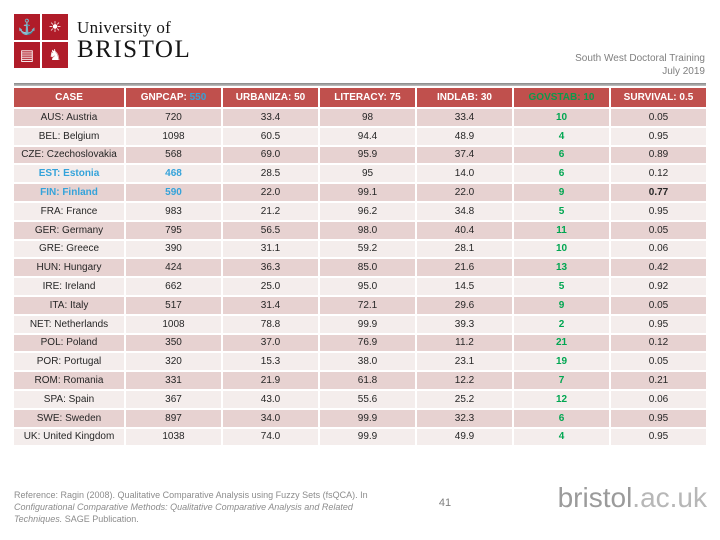 The image size is (720, 540). I want to click on cell-literacy: 94.4, so click(367, 136).